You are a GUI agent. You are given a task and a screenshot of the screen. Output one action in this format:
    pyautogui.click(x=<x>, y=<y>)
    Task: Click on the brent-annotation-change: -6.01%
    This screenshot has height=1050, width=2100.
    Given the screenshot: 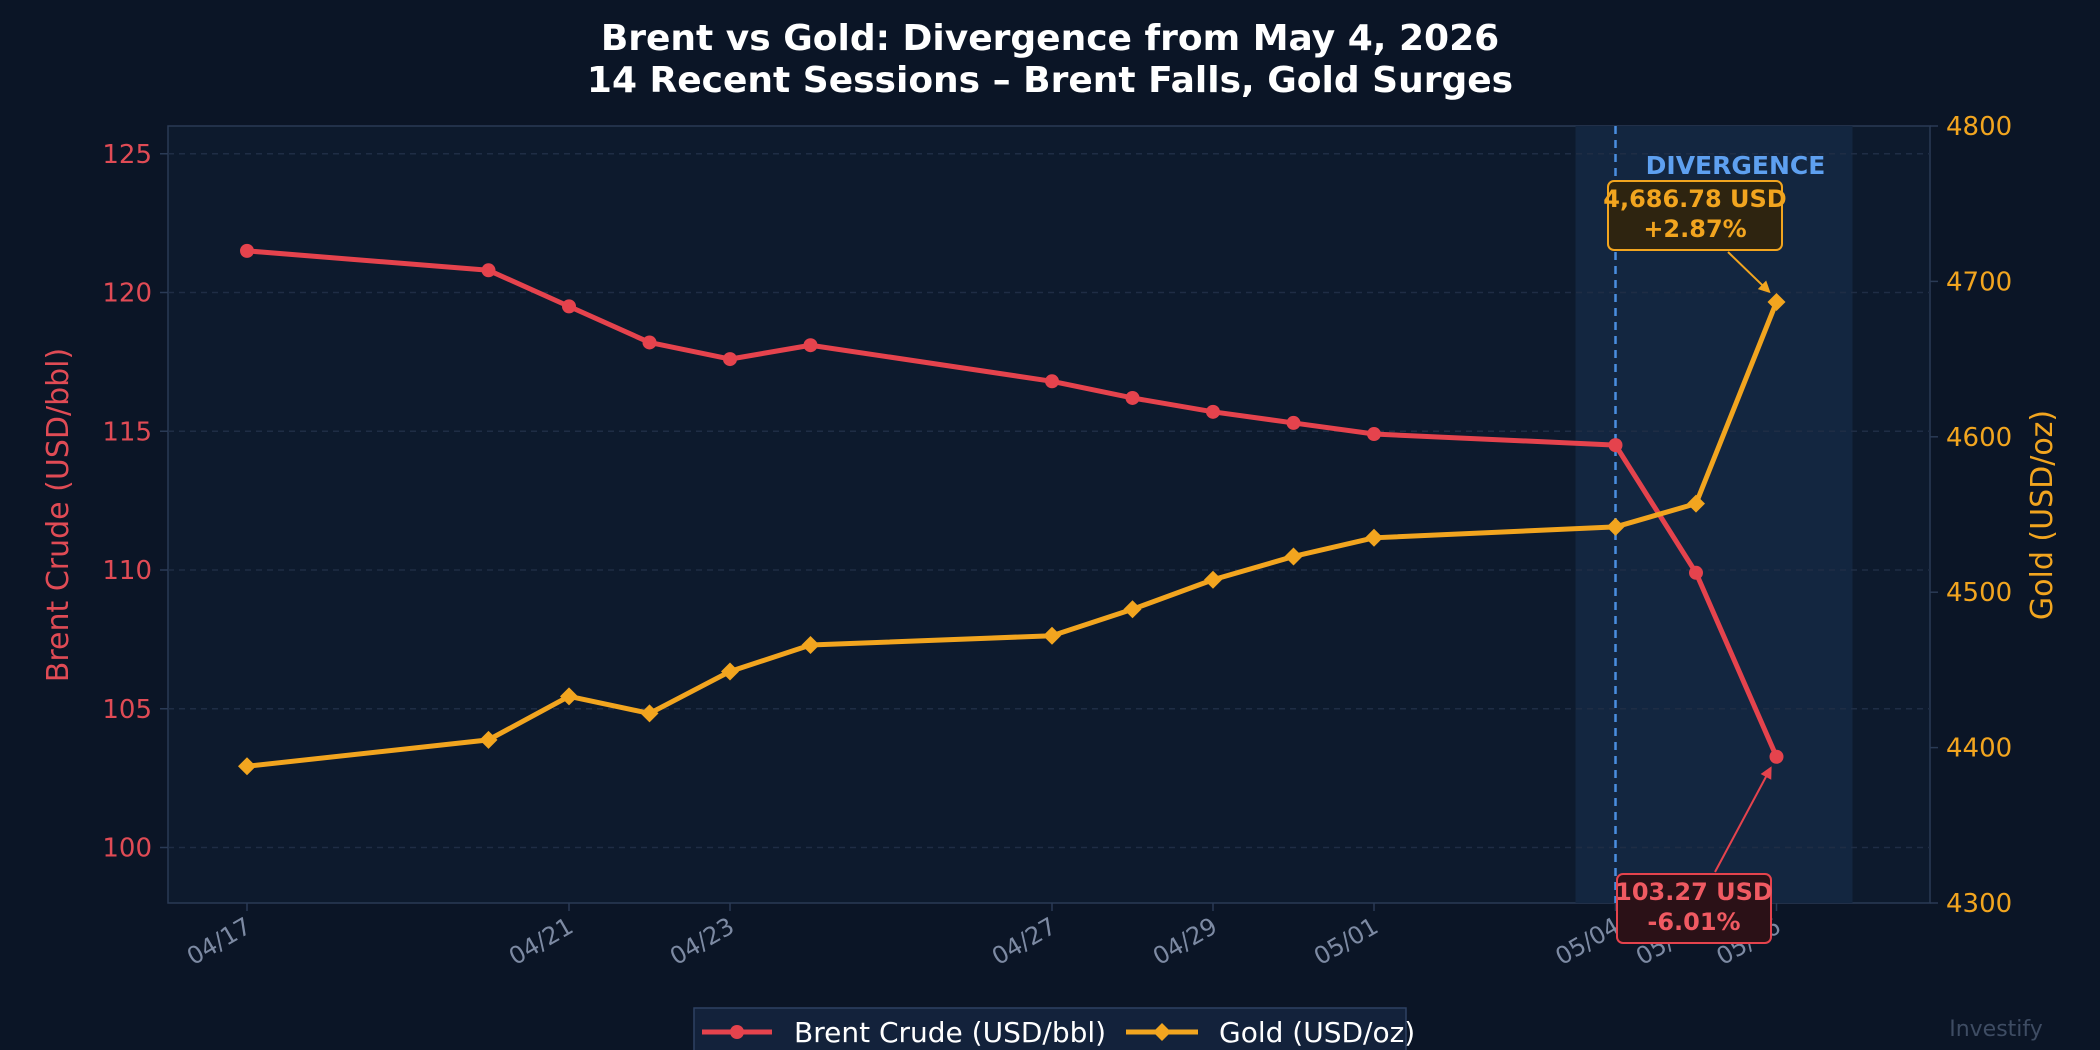 What is the action you would take?
    pyautogui.click(x=1693, y=922)
    